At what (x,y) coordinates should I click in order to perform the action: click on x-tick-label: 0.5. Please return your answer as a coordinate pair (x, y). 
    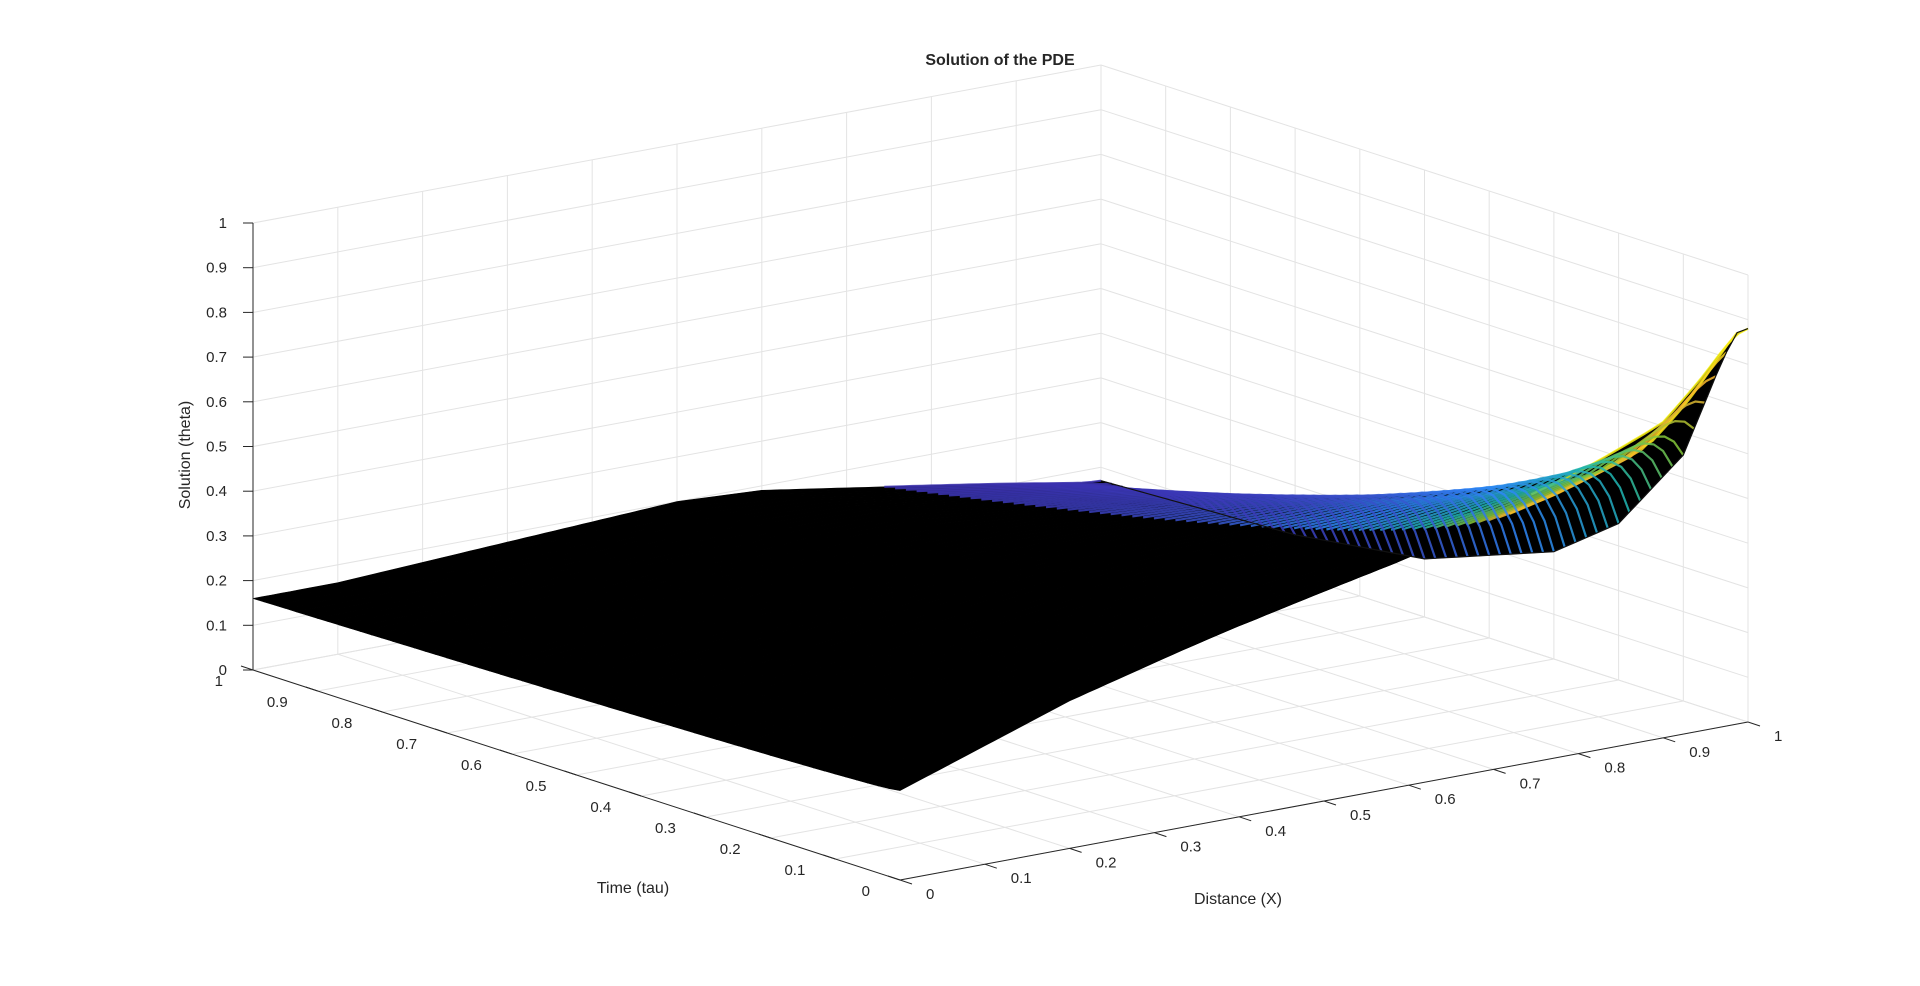
    Looking at the image, I should click on (1360, 815).